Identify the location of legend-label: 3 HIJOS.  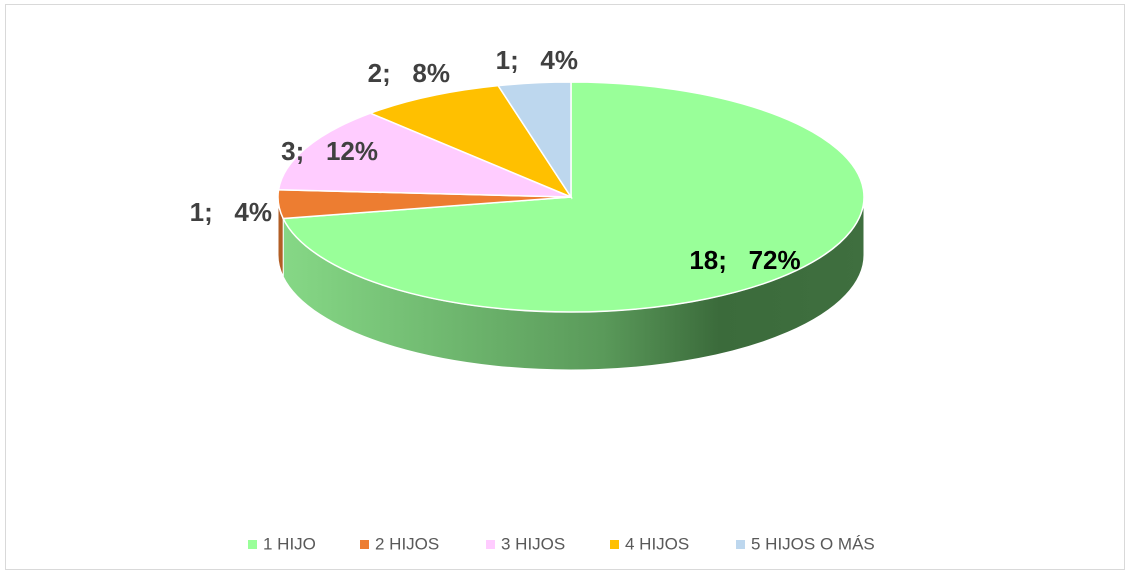
(533, 543).